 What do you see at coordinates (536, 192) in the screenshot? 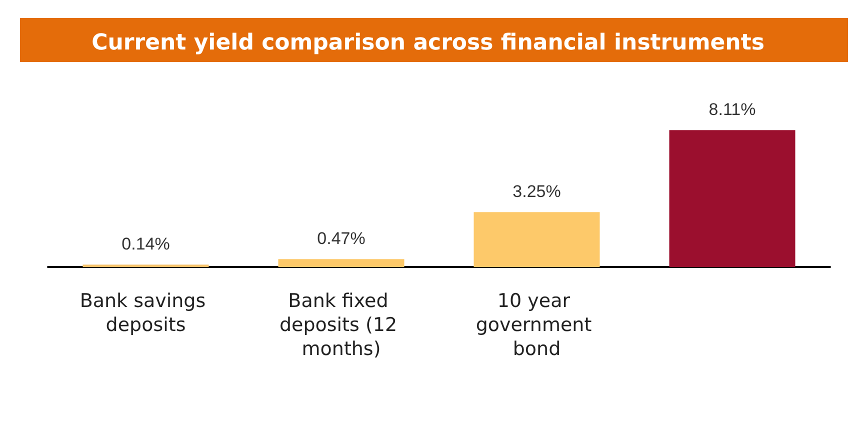
I see `data-label: 3.25%` at bounding box center [536, 192].